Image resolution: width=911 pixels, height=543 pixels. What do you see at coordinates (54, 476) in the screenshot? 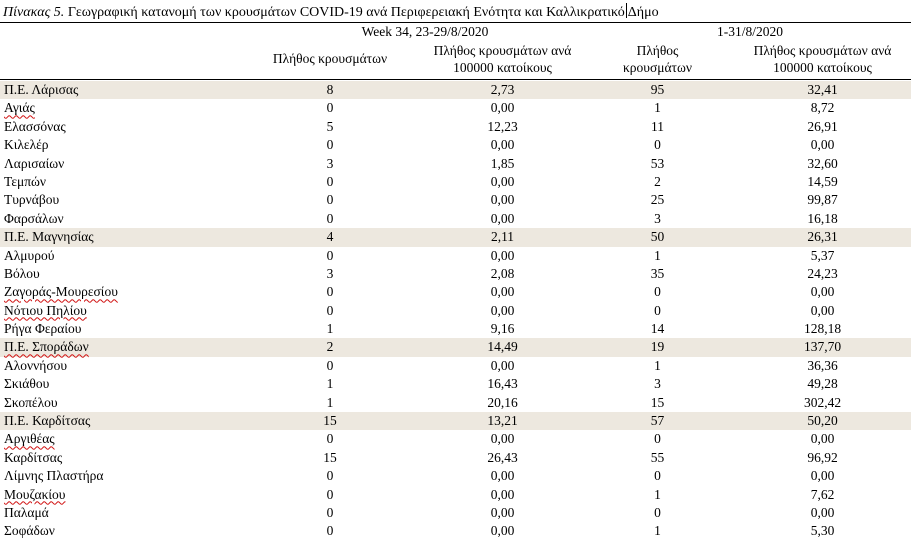
I see `row-name: Λίμνης Πλαστήρα` at bounding box center [54, 476].